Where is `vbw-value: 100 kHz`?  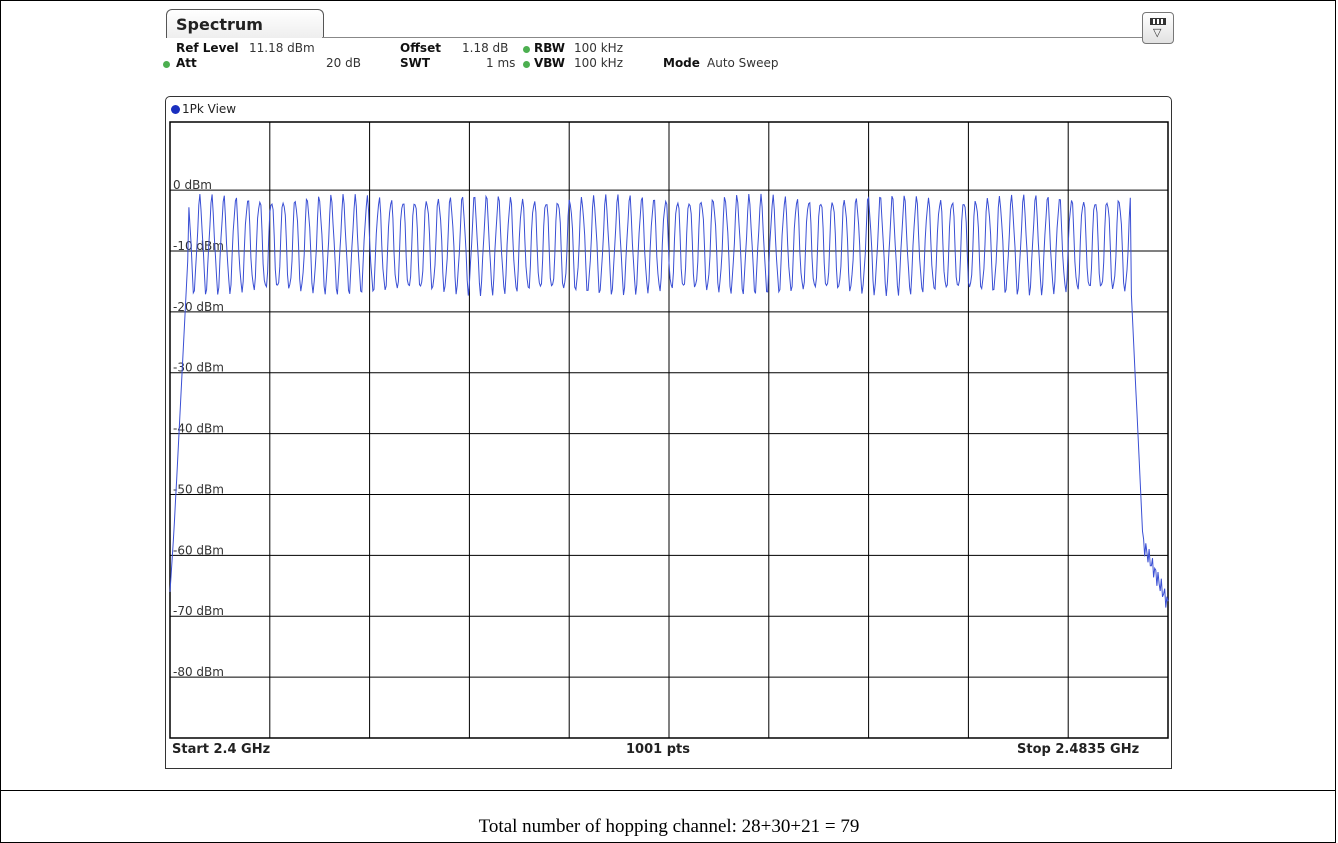 vbw-value: 100 kHz is located at coordinates (598, 63).